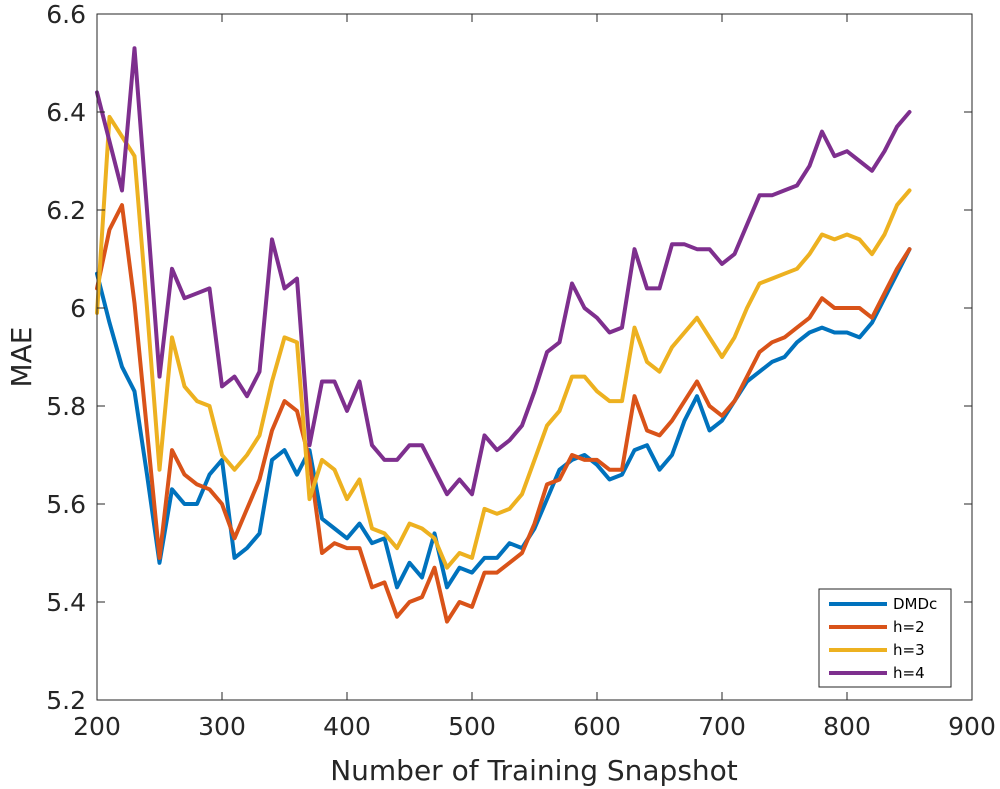  I want to click on y-tick-label: 5.2, so click(66, 700).